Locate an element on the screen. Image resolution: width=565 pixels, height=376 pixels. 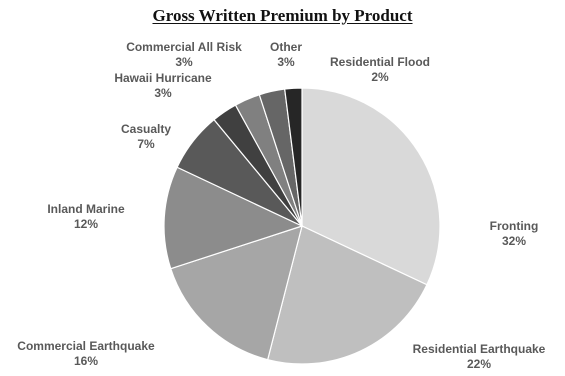
slice-percent: 7% is located at coordinates (146, 144).